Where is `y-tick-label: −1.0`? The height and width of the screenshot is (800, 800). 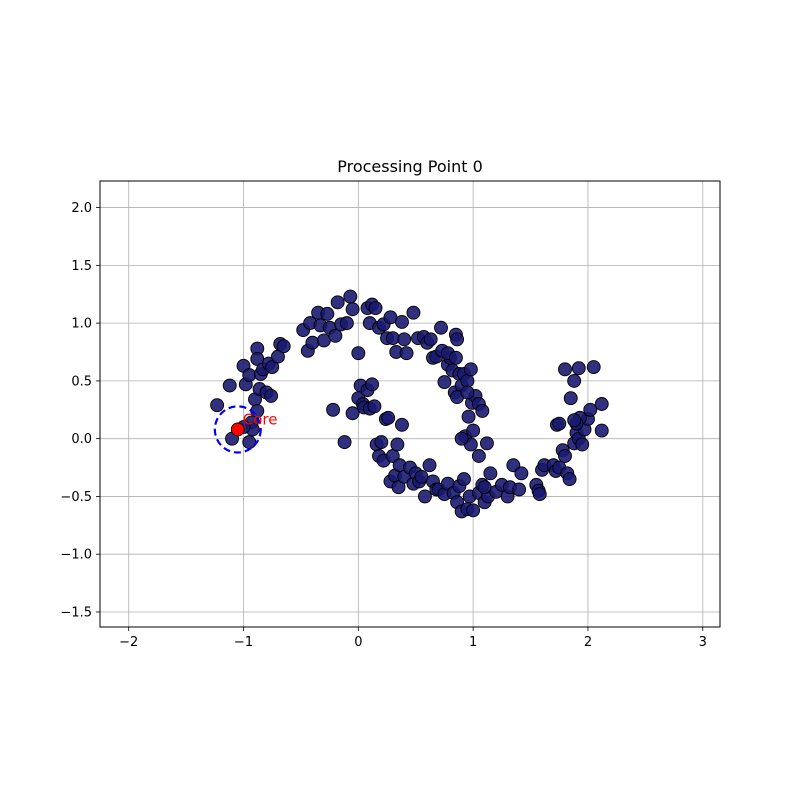 y-tick-label: −1.0 is located at coordinates (76, 555).